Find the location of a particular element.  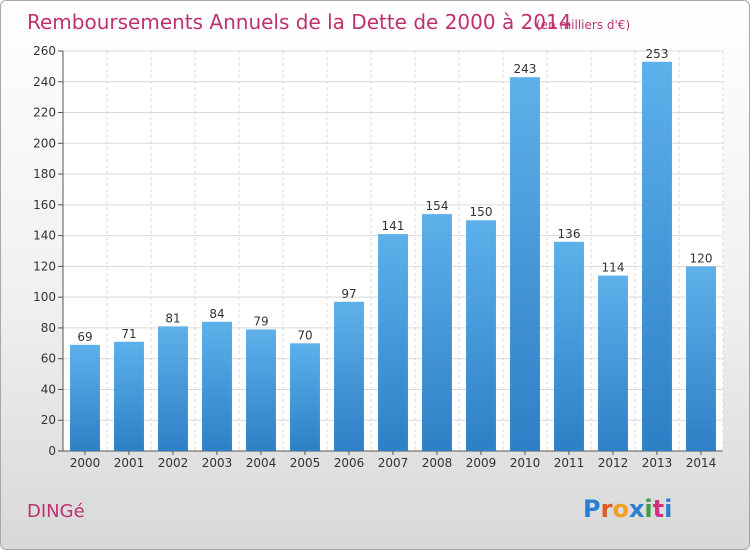

value-label: 84 is located at coordinates (216, 314).